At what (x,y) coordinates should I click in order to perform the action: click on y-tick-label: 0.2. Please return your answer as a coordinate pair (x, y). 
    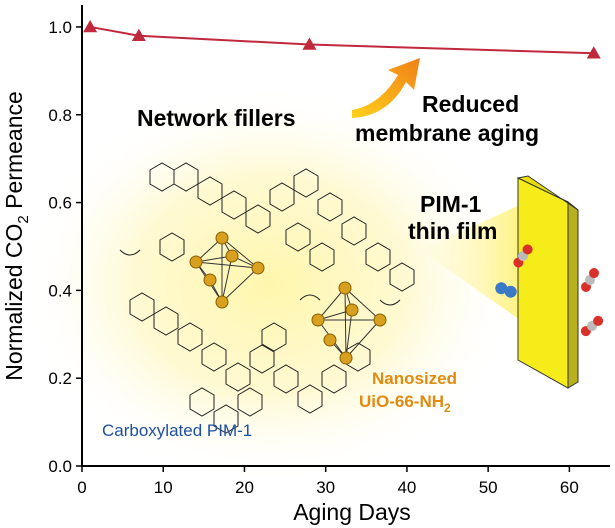
    Looking at the image, I should click on (60, 378).